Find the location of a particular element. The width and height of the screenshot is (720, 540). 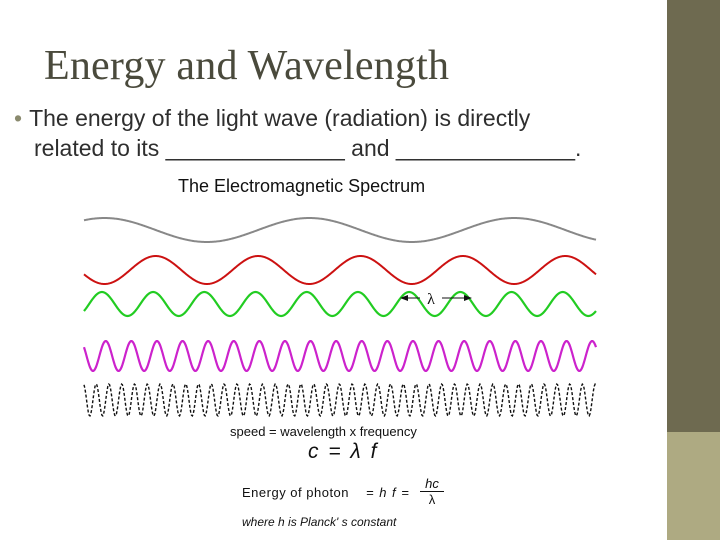

lambda-arrow-right-head is located at coordinates (468, 298).